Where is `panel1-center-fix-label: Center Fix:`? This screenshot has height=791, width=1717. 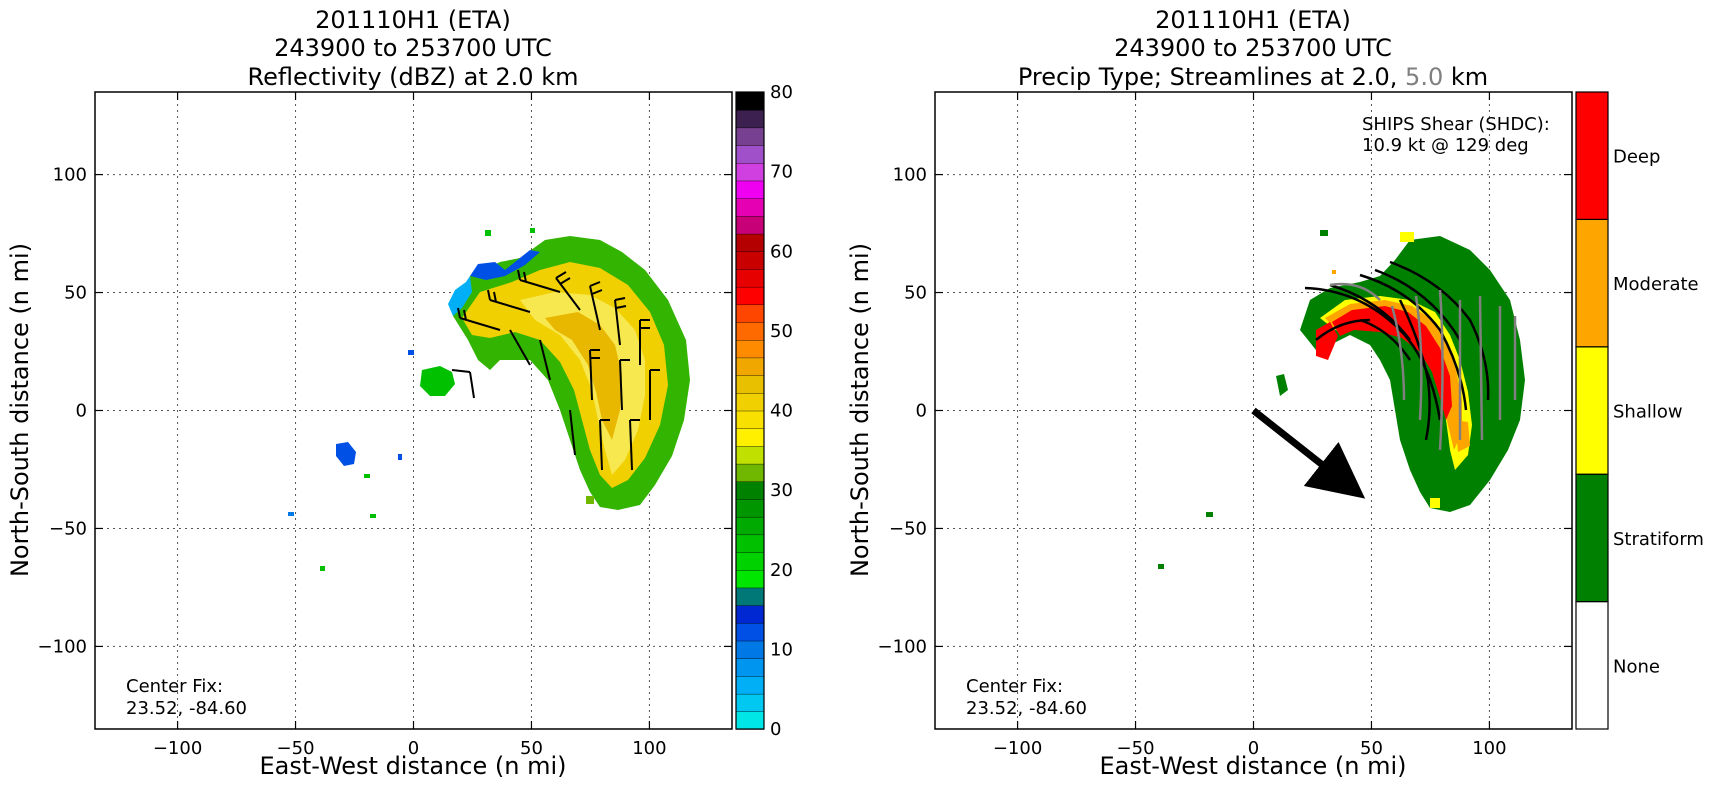 panel1-center-fix-label: Center Fix: is located at coordinates (174, 686).